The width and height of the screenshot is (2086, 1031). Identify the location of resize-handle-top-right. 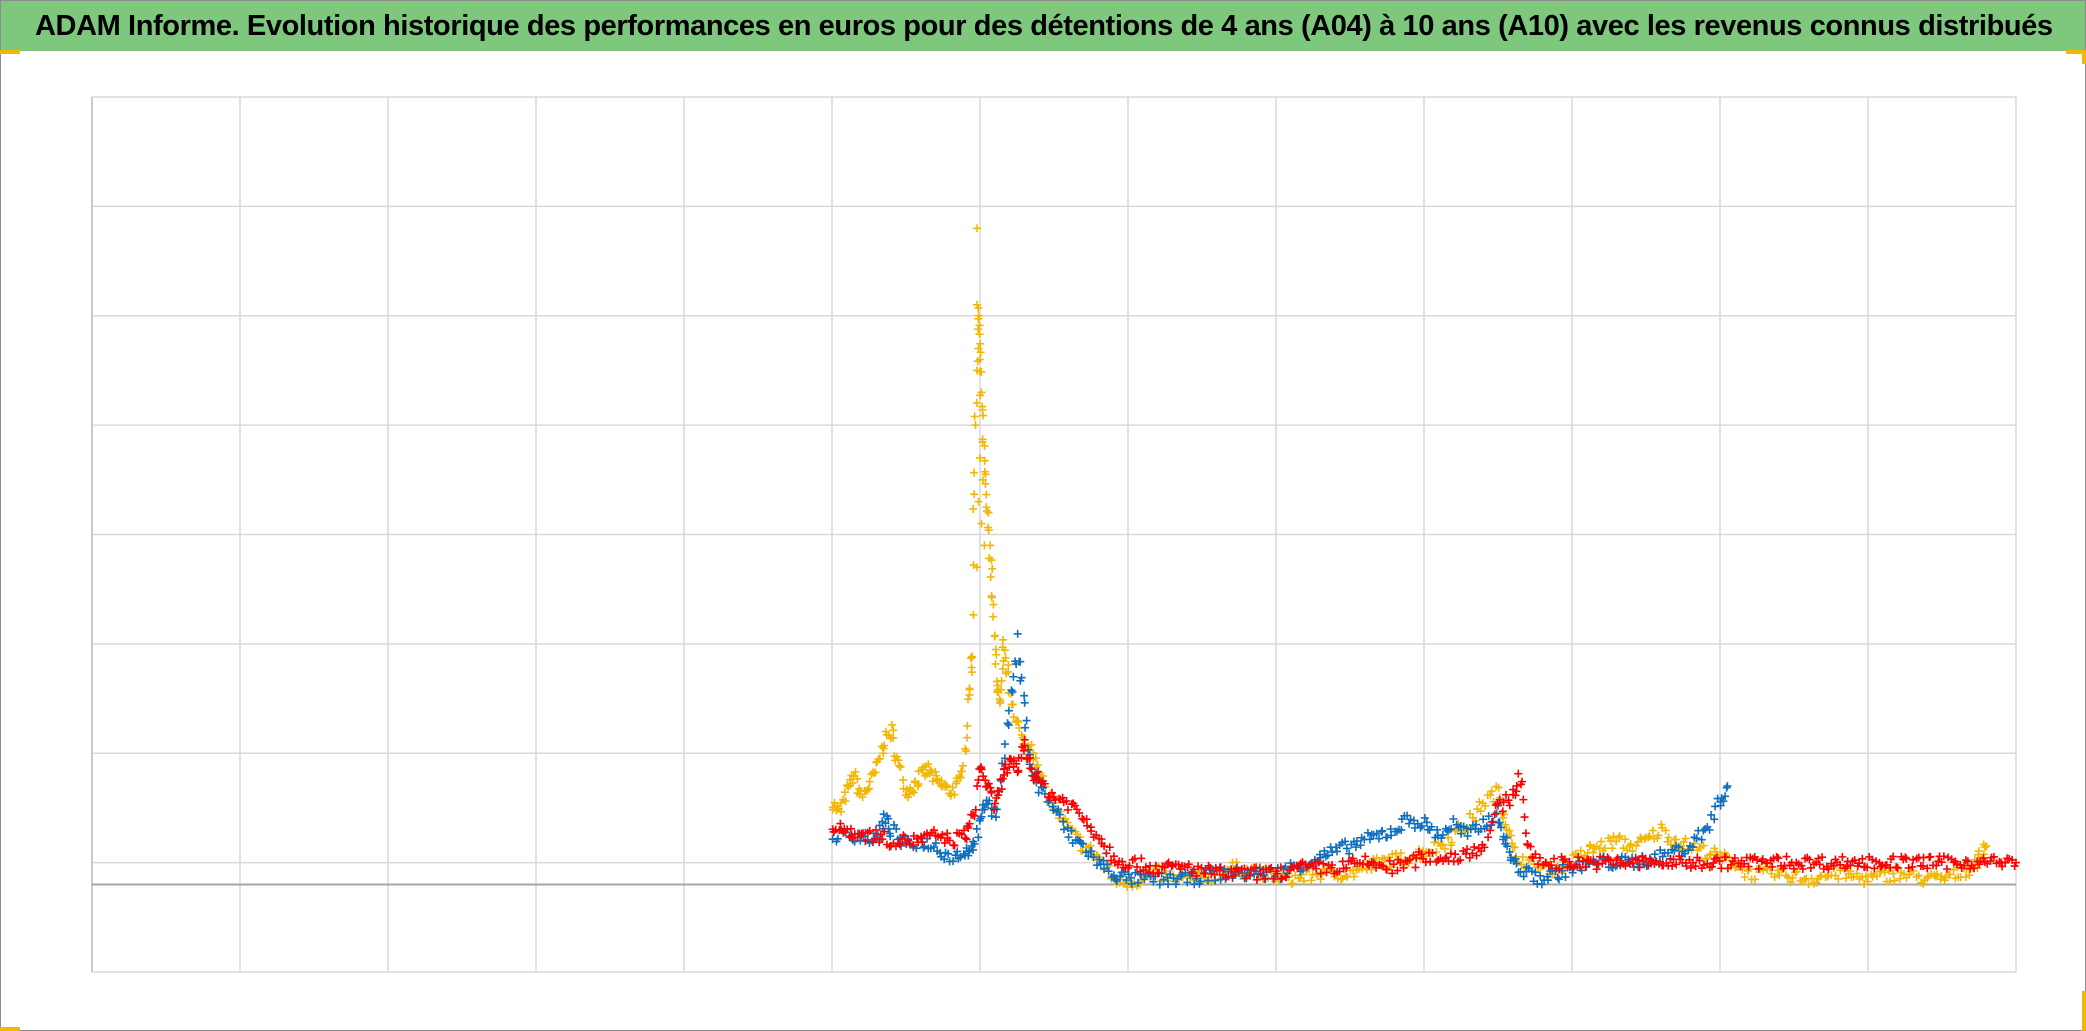
(2076, 52).